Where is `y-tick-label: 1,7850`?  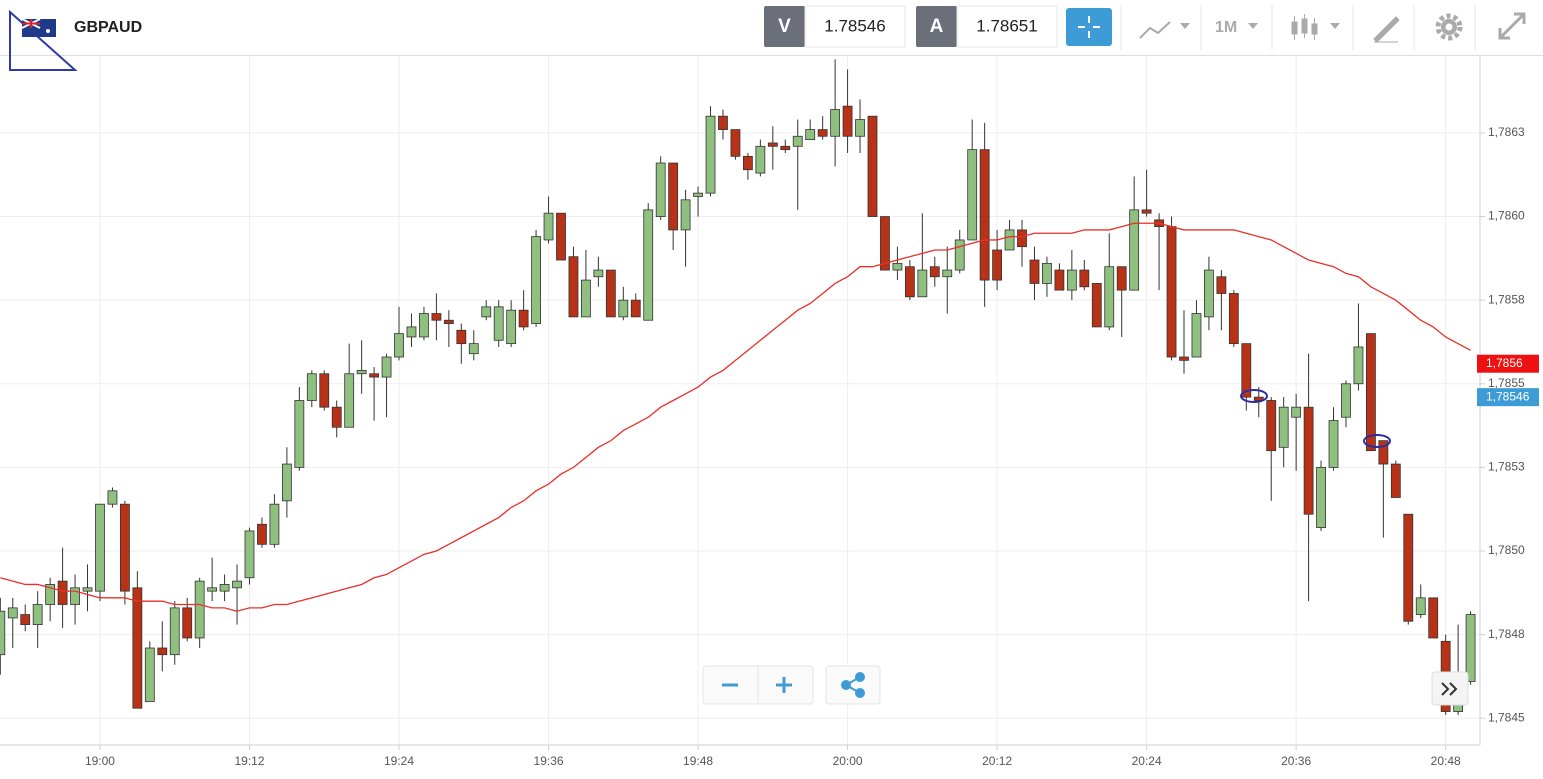 y-tick-label: 1,7850 is located at coordinates (1506, 550).